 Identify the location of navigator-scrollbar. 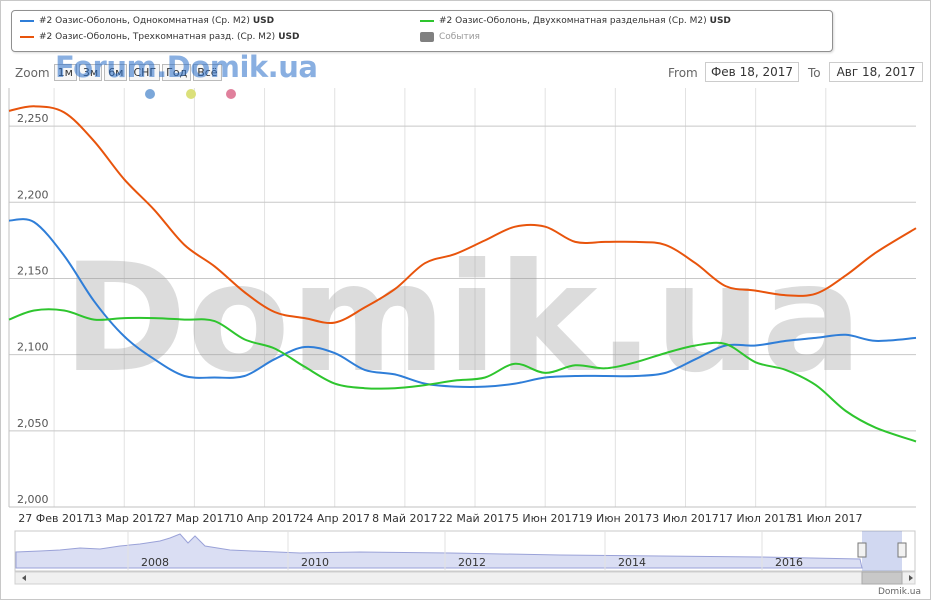
(465, 578).